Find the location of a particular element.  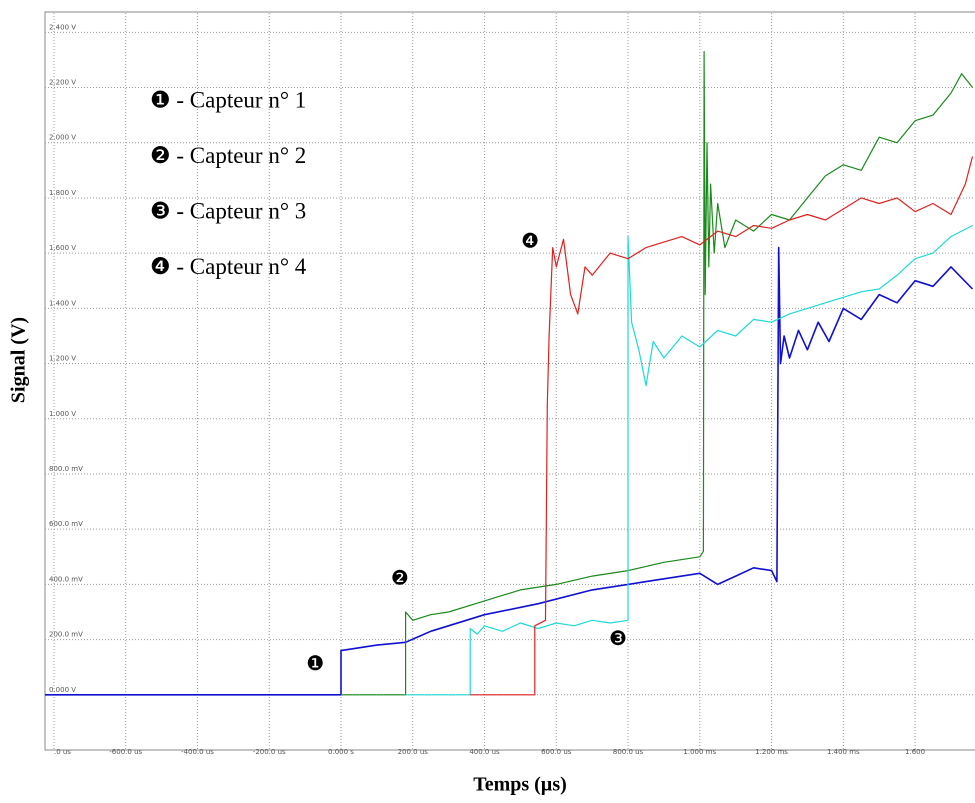

x-tick-label: -600.0 us is located at coordinates (125, 752).